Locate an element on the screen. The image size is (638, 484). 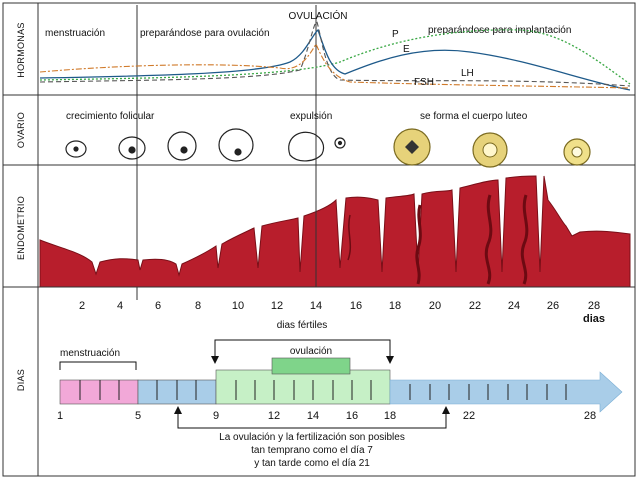
day-tick: 2 is located at coordinates (82, 306).